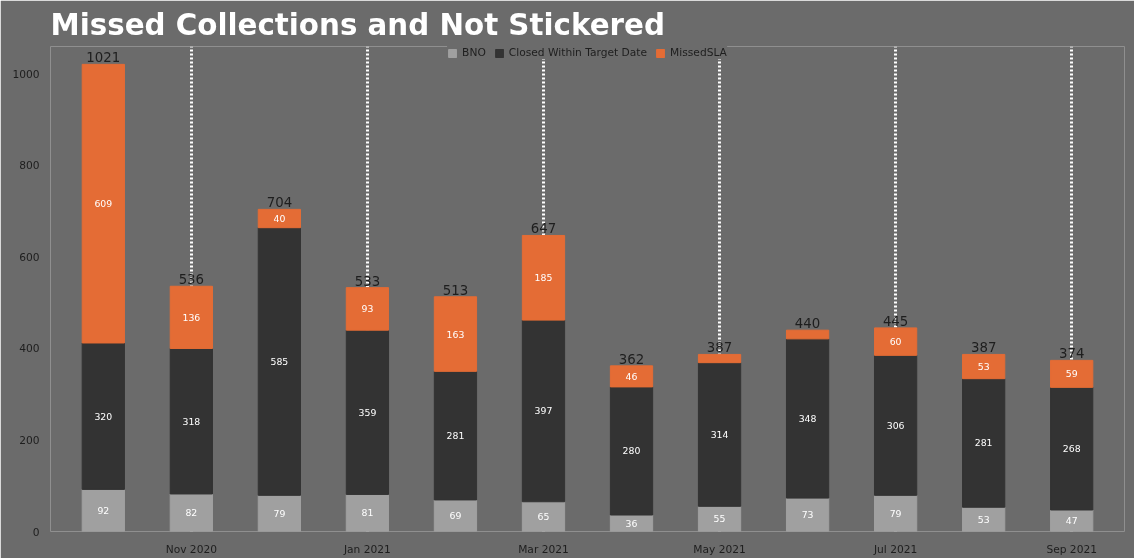  I want to click on total-label: 445, so click(895, 321).